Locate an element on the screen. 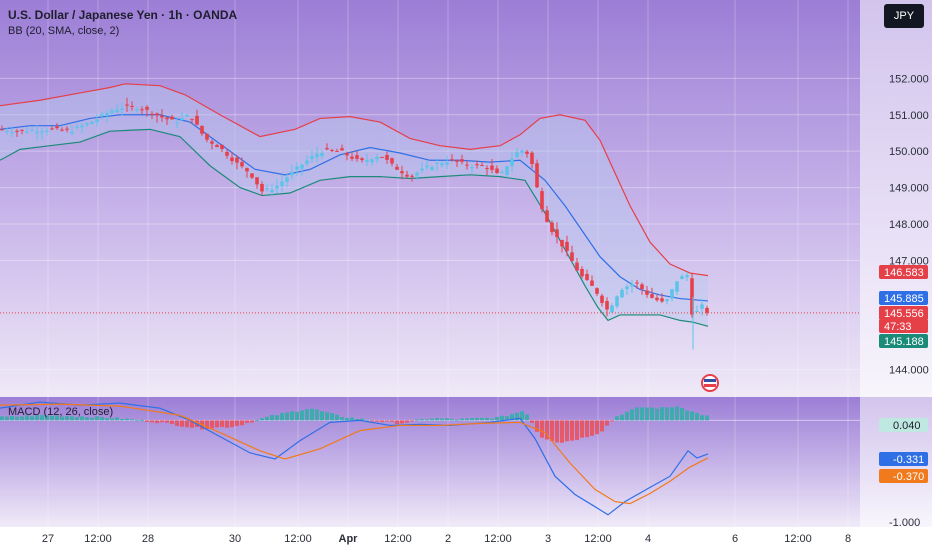 Image resolution: width=932 pixels, height=550 pixels. macd-indicator-label: MACD (12, 26, close) is located at coordinates (61, 412).